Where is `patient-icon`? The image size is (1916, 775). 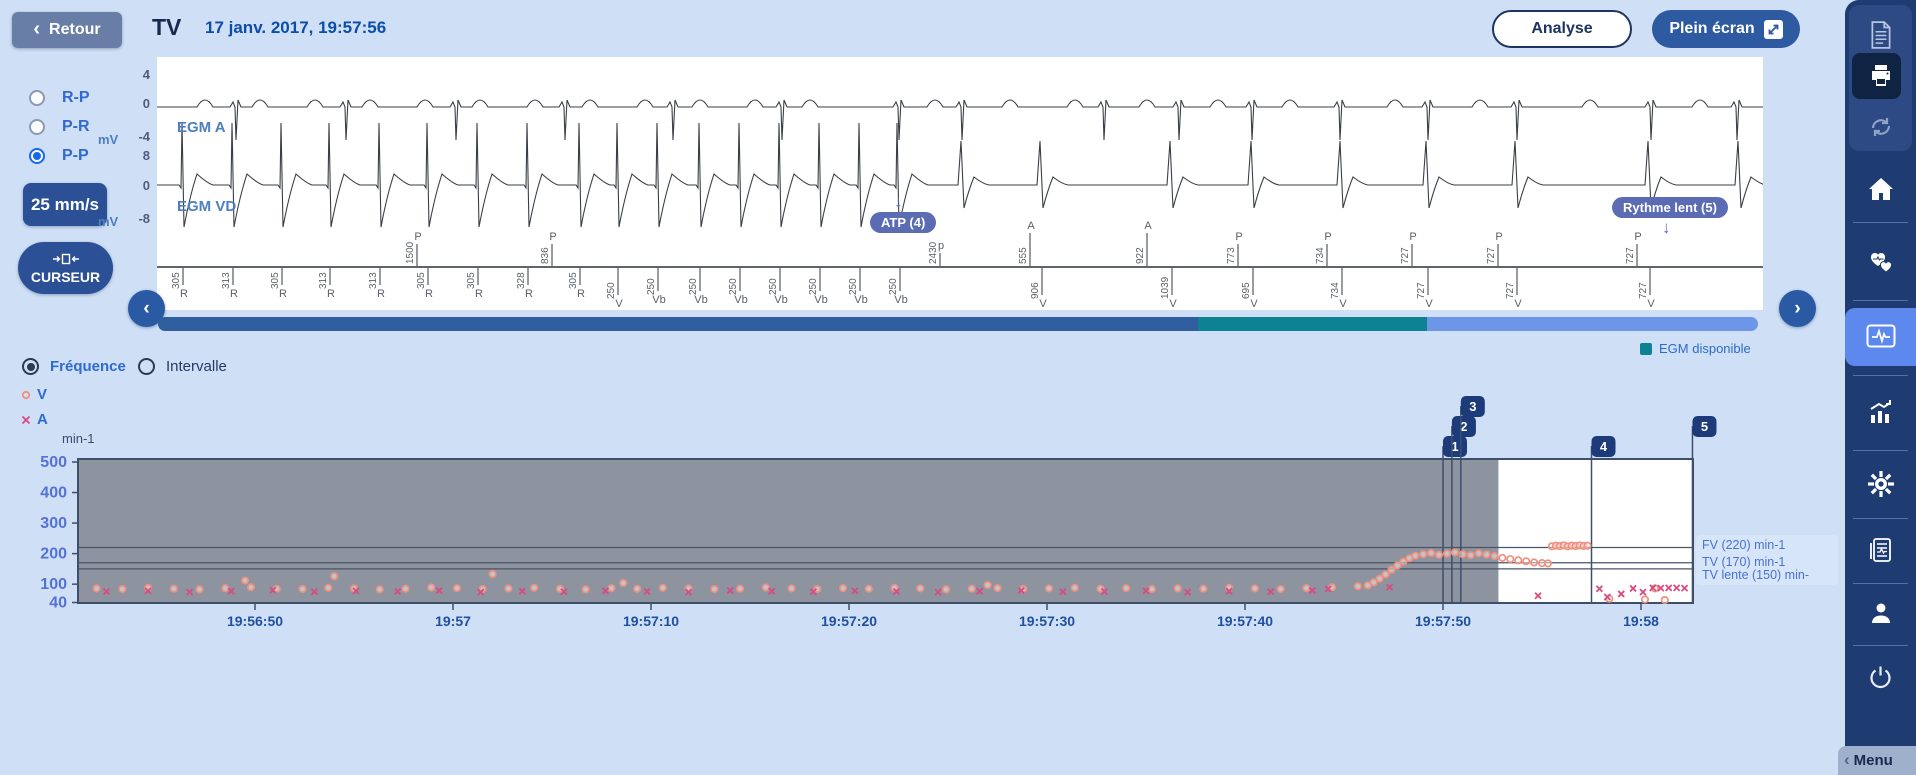
patient-icon is located at coordinates (1880, 613).